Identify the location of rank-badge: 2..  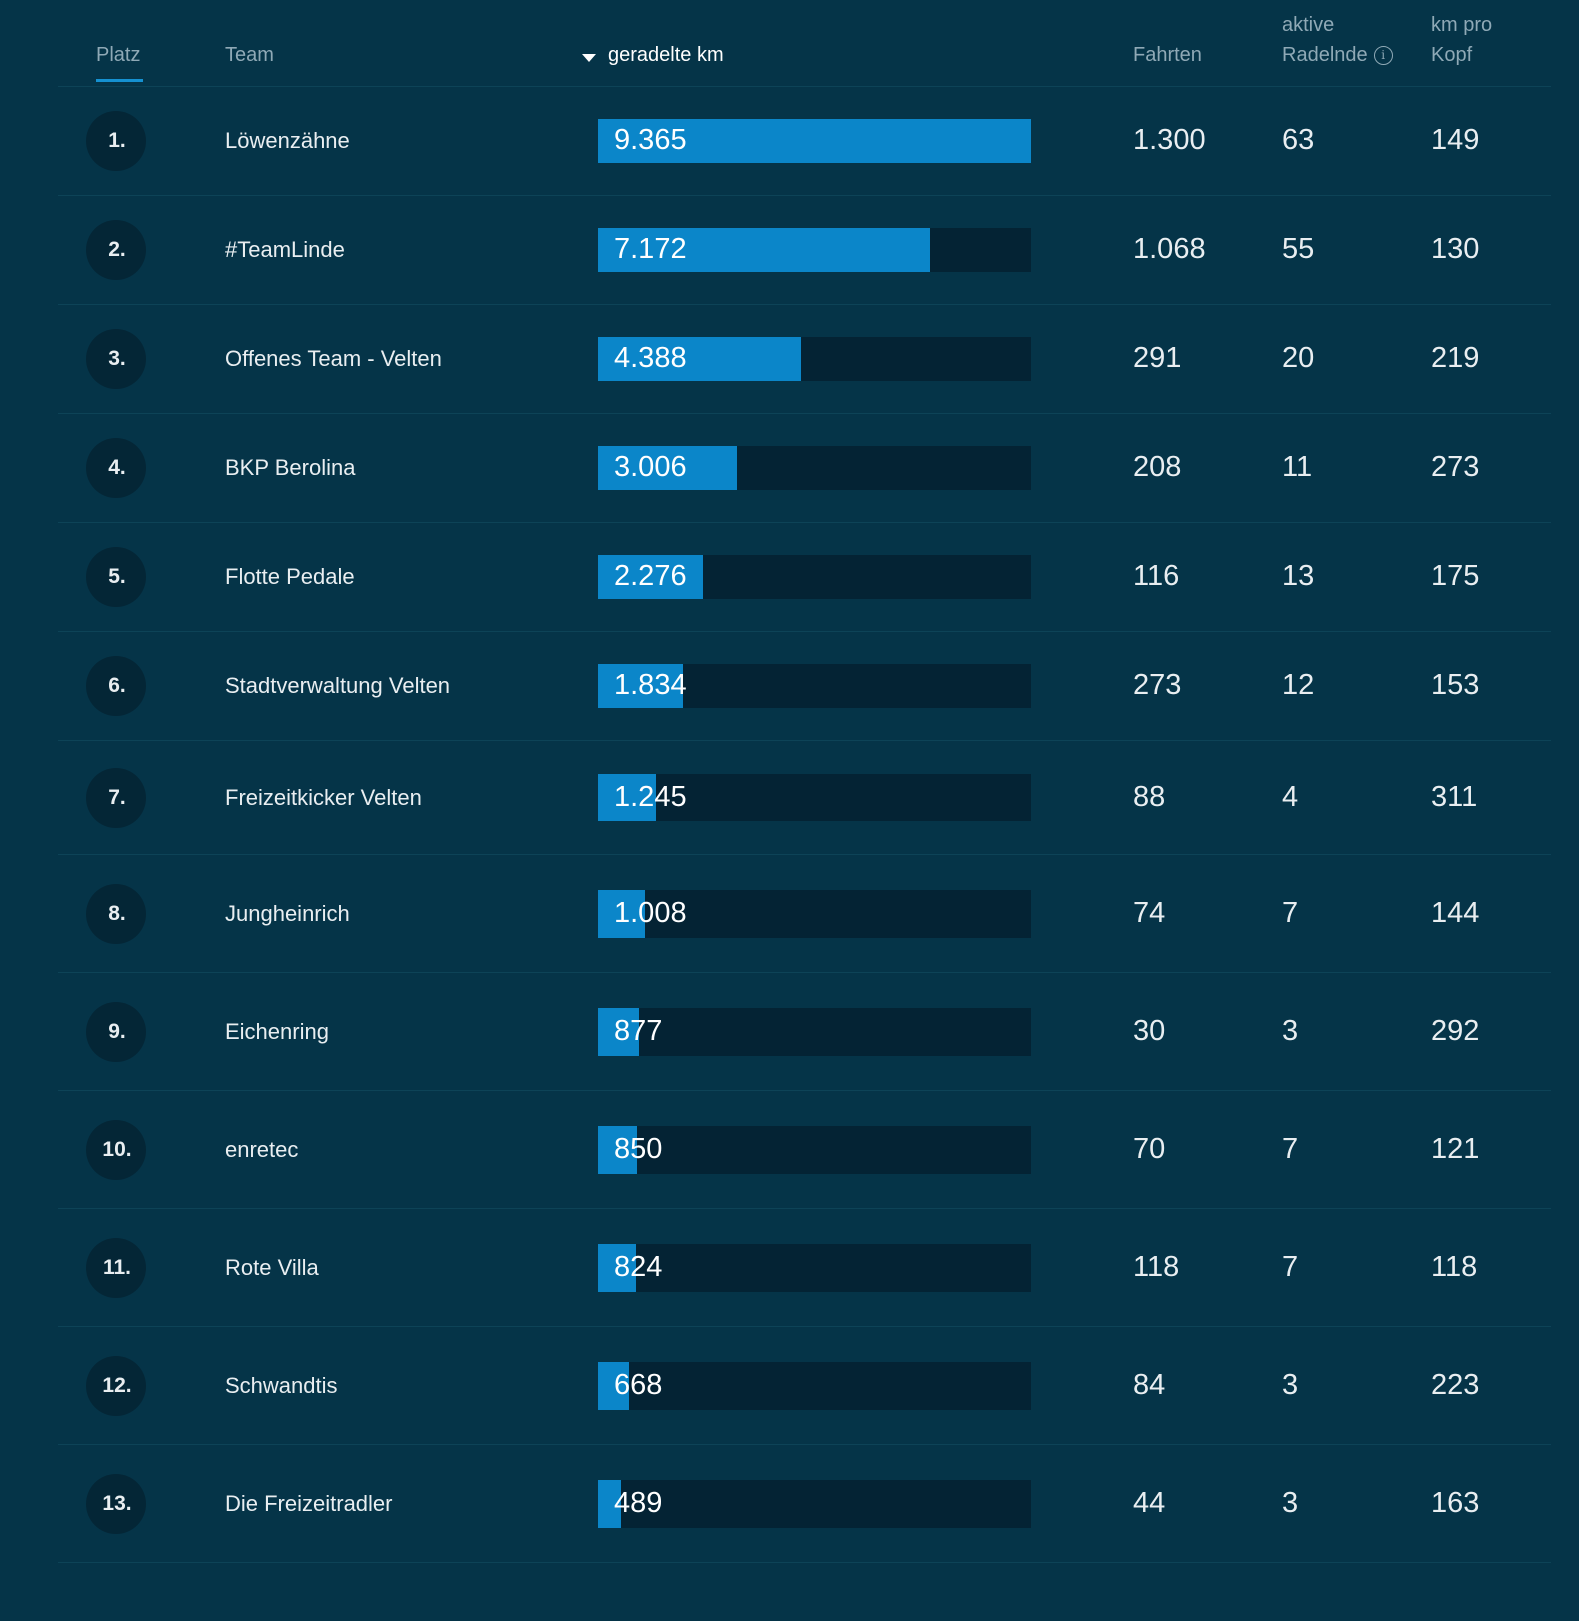
(116, 250).